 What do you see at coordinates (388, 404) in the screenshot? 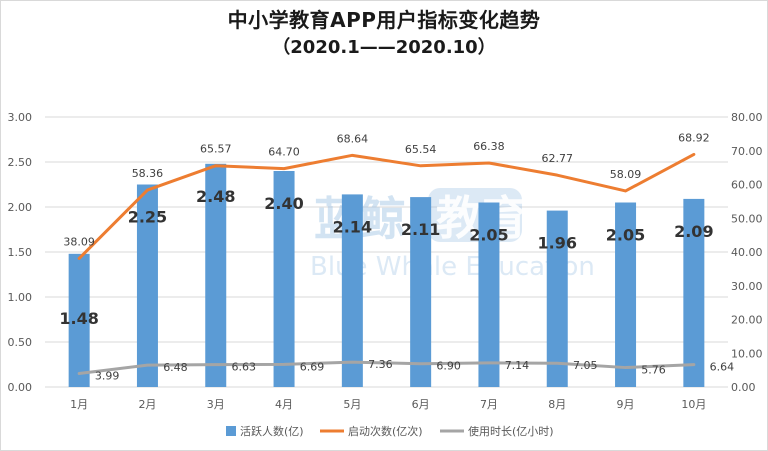
I see `category-labels: 1月 2月 3月 4月 5月 6月 7月 8月 9月 10月` at bounding box center [388, 404].